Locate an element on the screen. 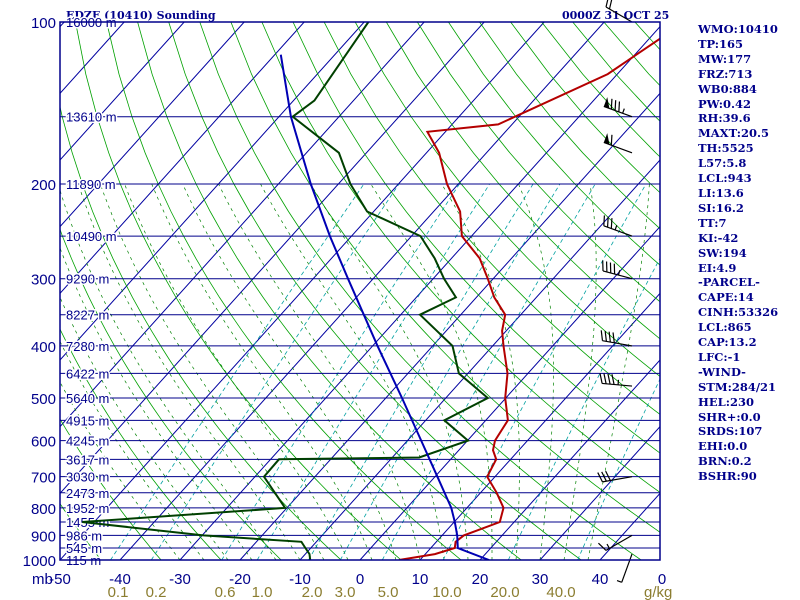  mixing-ratio-label: 1.0 is located at coordinates (262, 592).